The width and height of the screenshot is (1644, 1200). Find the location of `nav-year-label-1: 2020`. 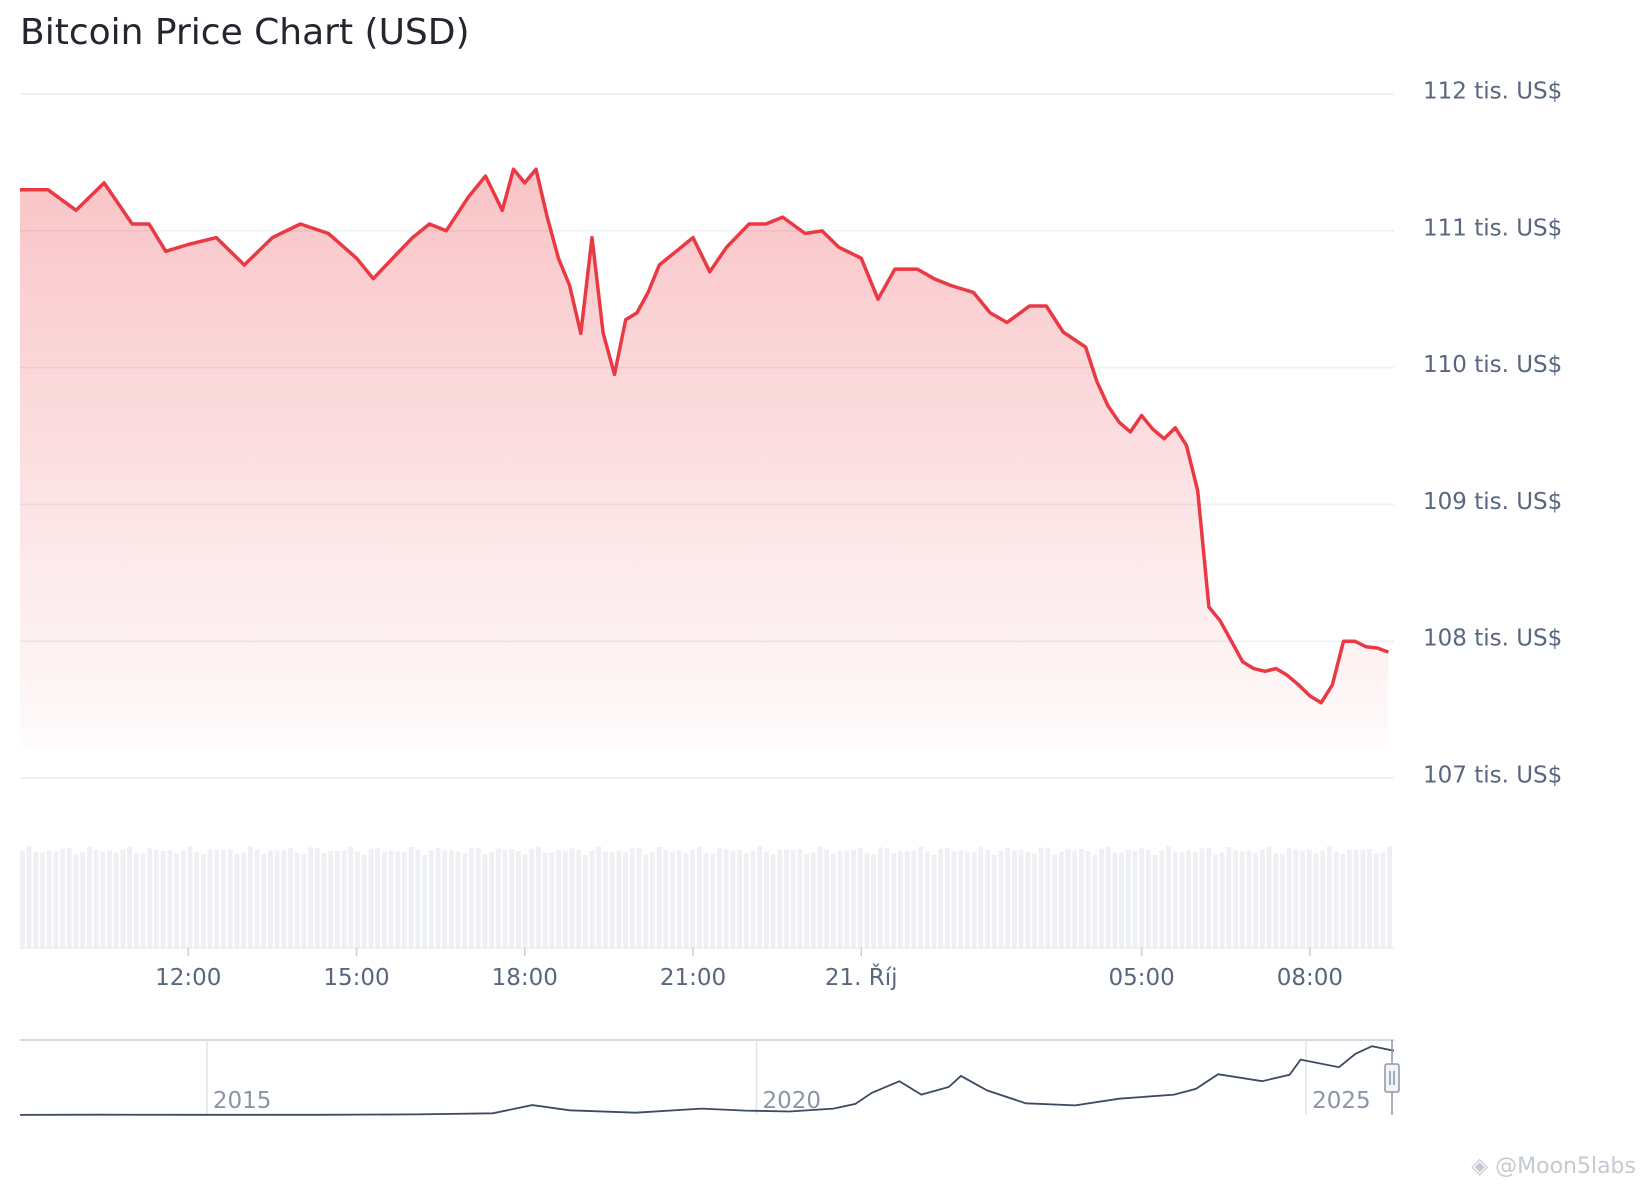

nav-year-label-1: 2020 is located at coordinates (791, 1101).